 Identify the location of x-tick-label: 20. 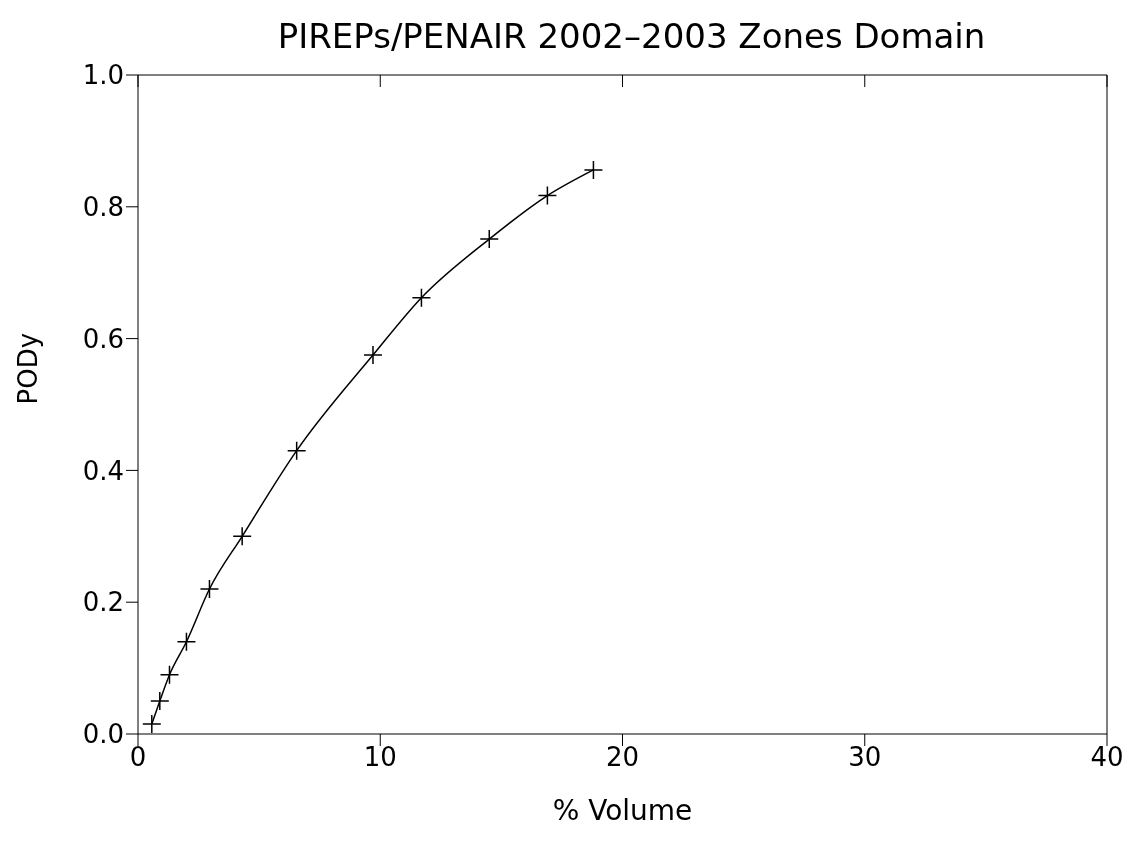
(622, 757).